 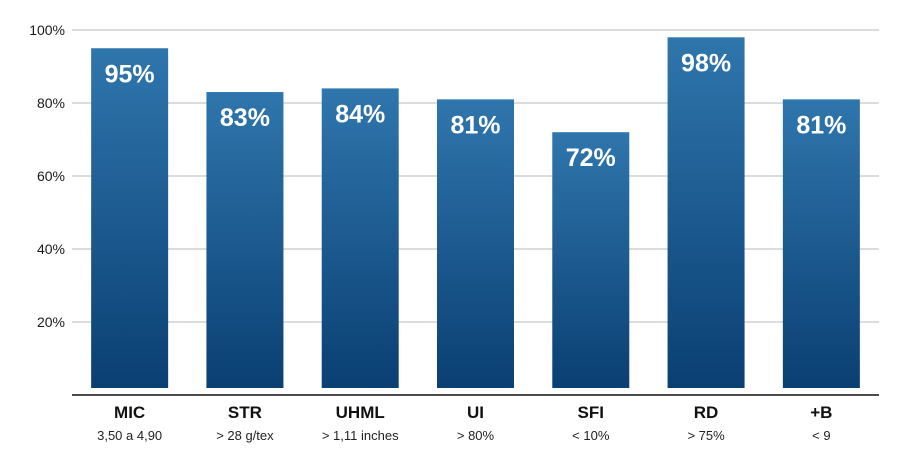 I want to click on y-tick-label: 20%, so click(x=51, y=322).